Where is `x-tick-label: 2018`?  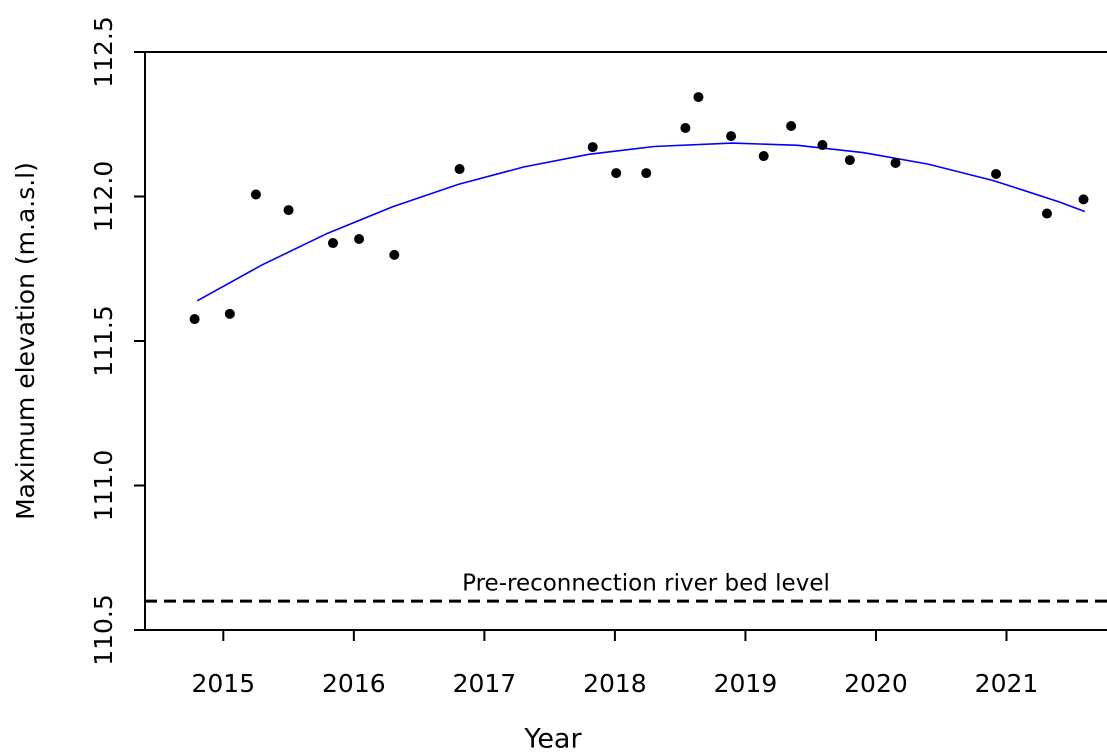
x-tick-label: 2018 is located at coordinates (615, 683).